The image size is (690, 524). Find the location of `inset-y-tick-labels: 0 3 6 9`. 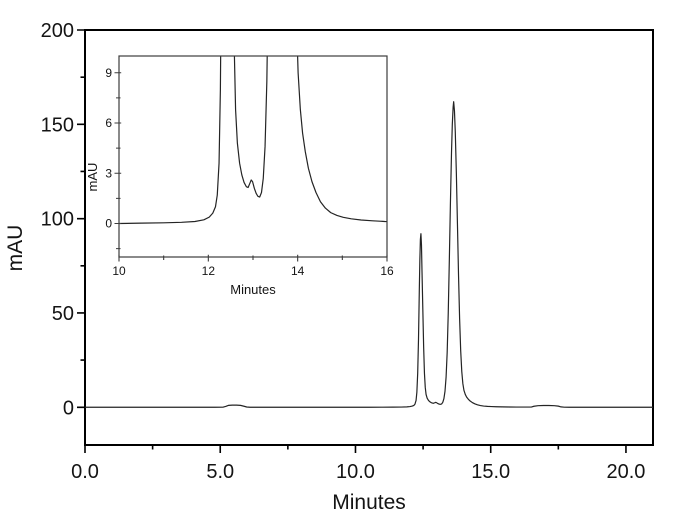

inset-y-tick-labels: 0 3 6 9 is located at coordinates (108, 148).